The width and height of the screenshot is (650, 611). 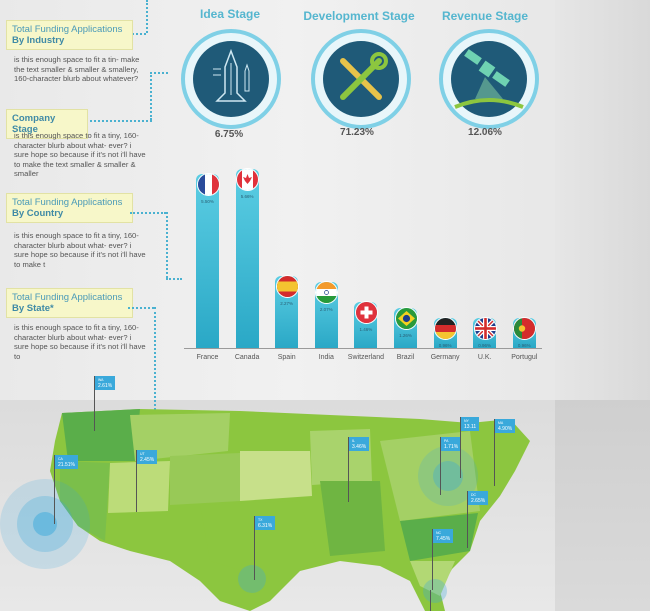 I want to click on stage-circle-idea, so click(x=231, y=79).